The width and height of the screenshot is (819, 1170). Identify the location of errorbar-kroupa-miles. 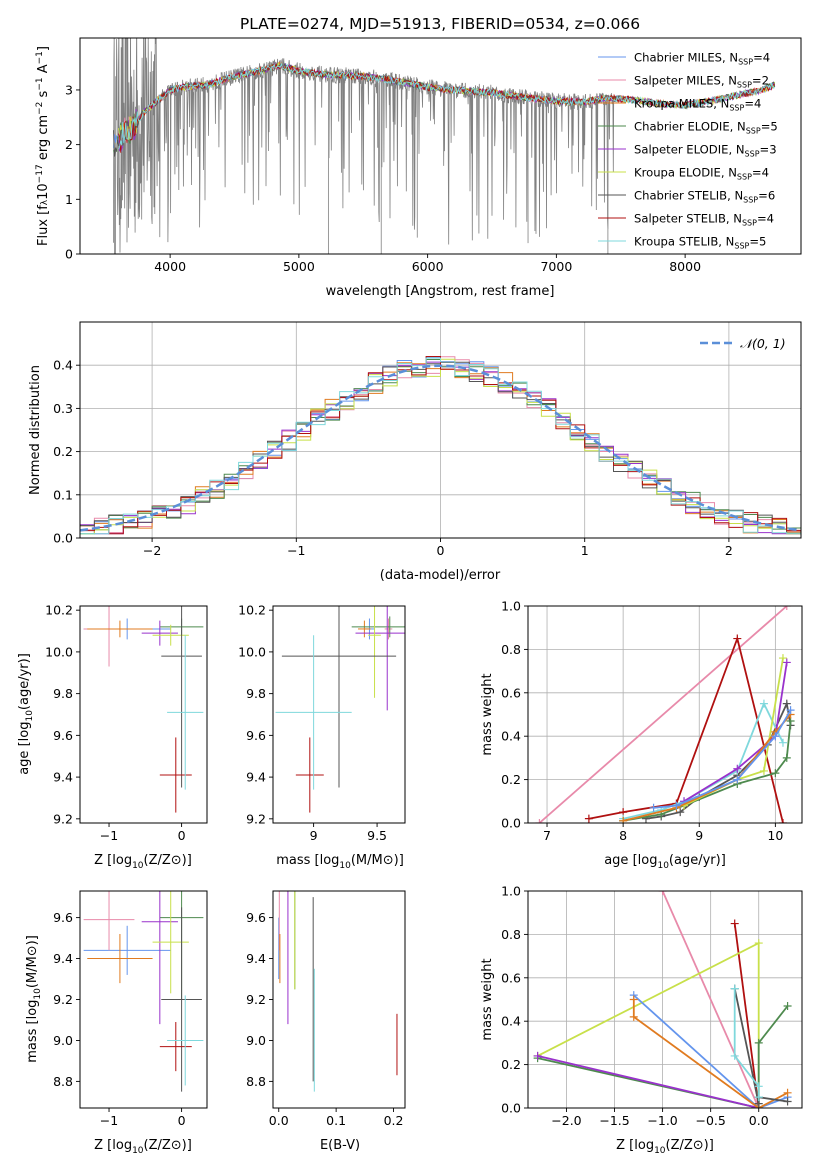
(120, 958).